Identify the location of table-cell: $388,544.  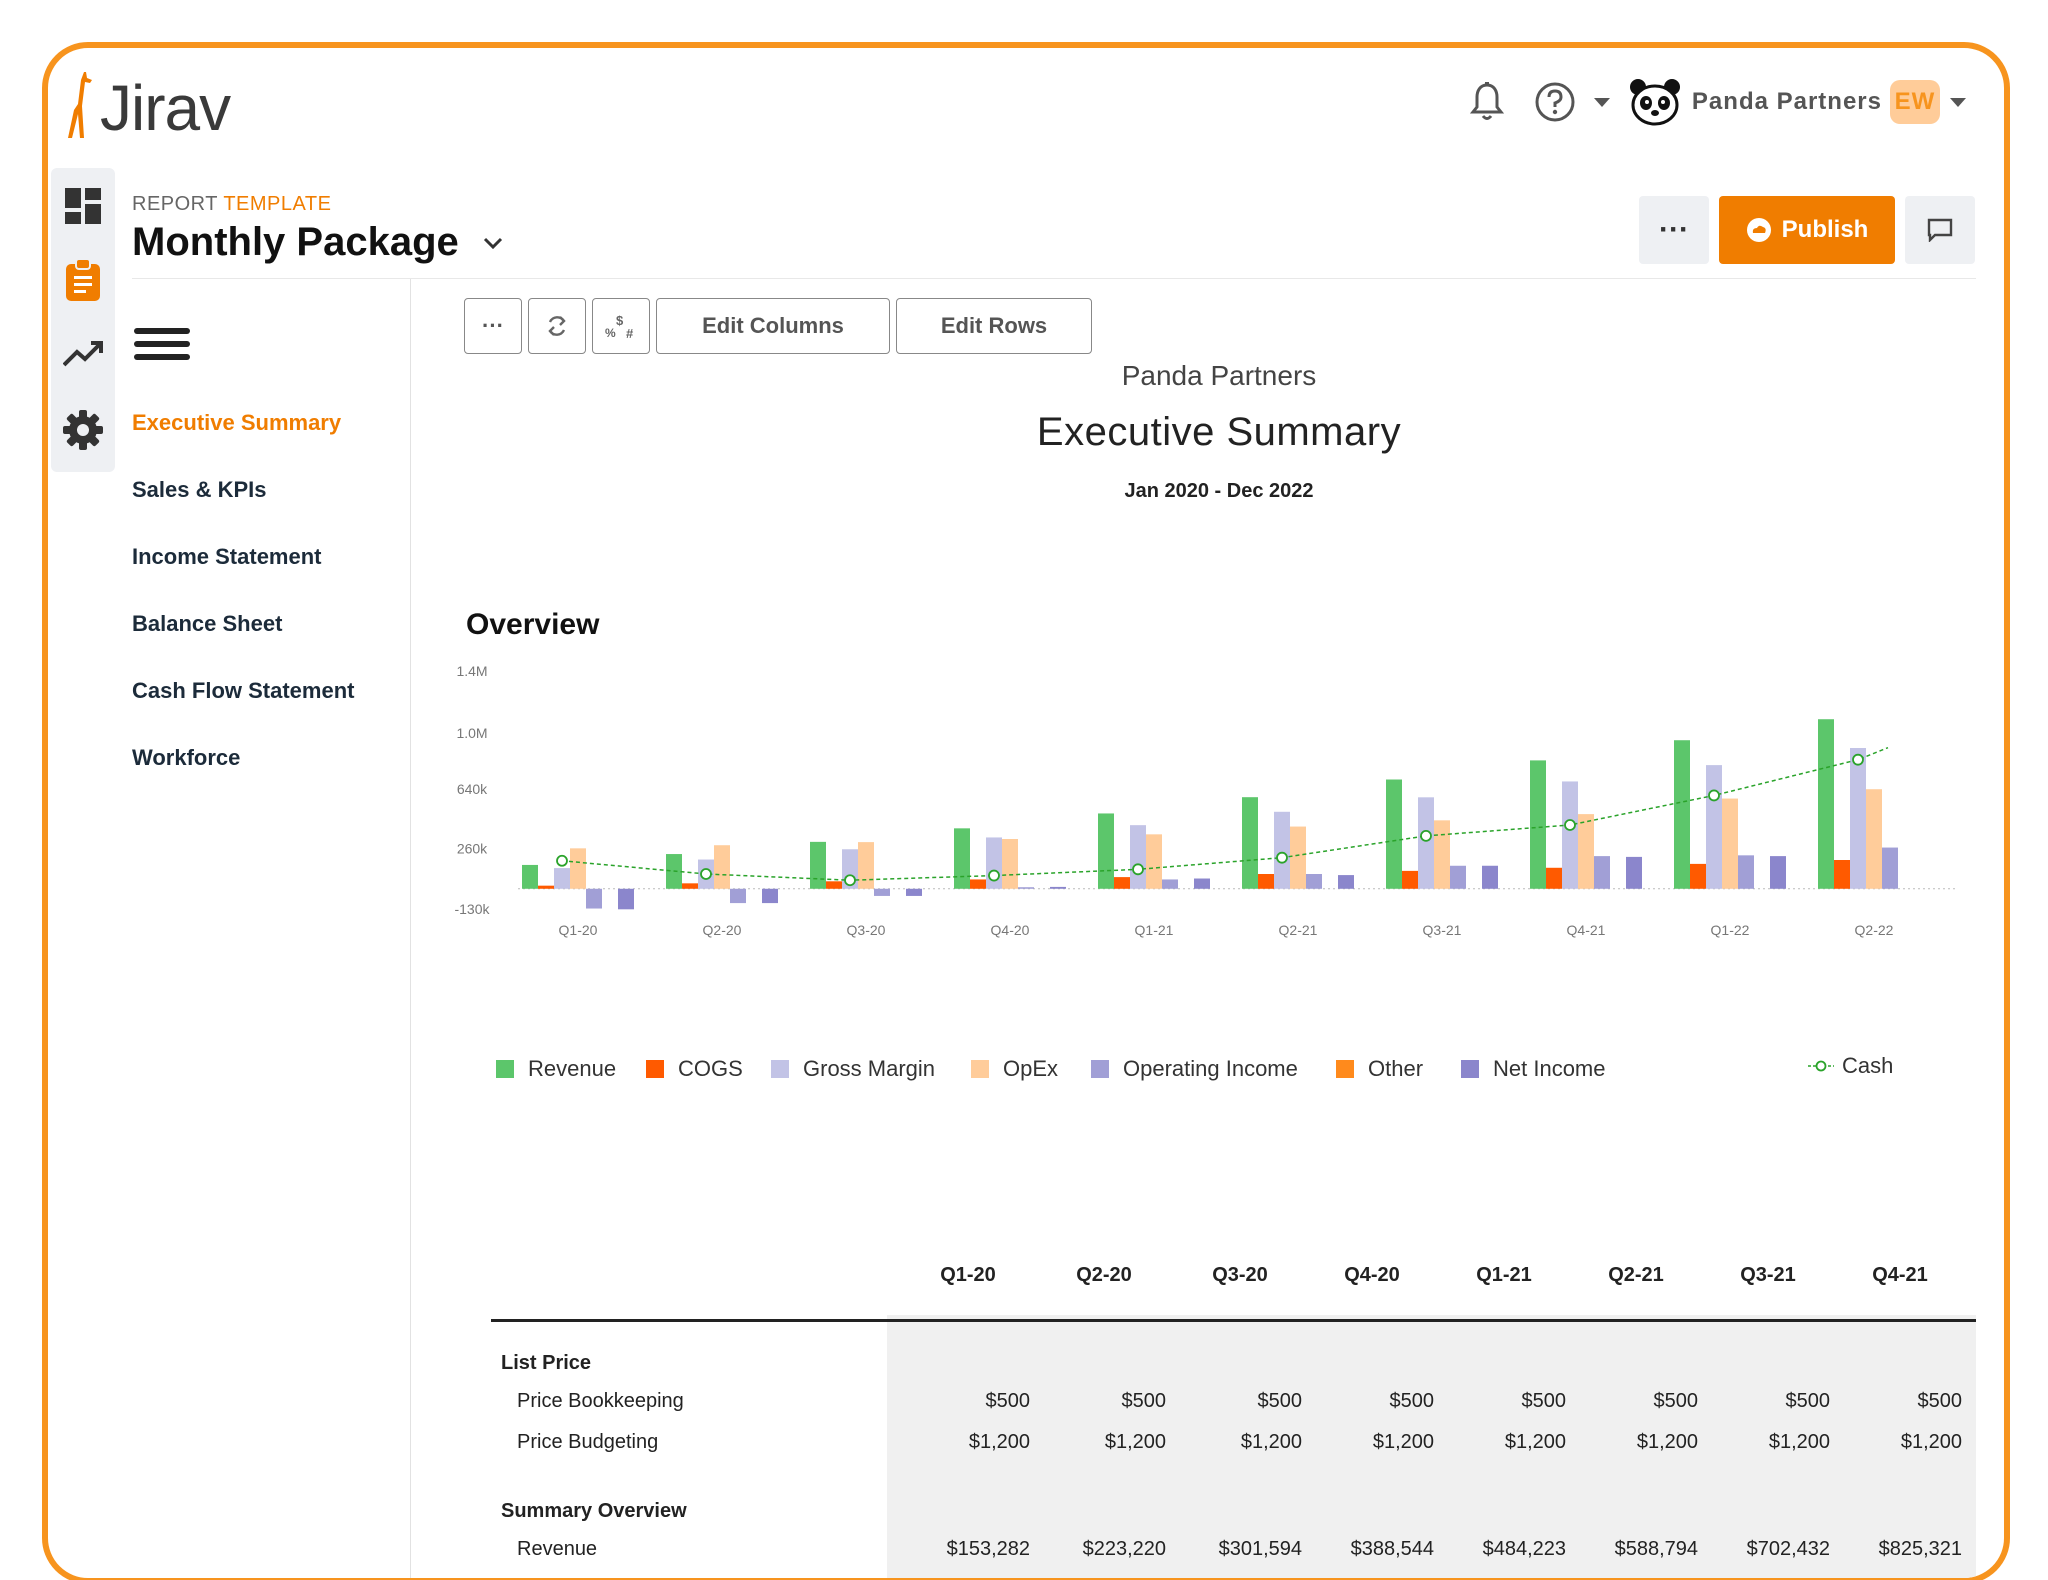
(1392, 1549).